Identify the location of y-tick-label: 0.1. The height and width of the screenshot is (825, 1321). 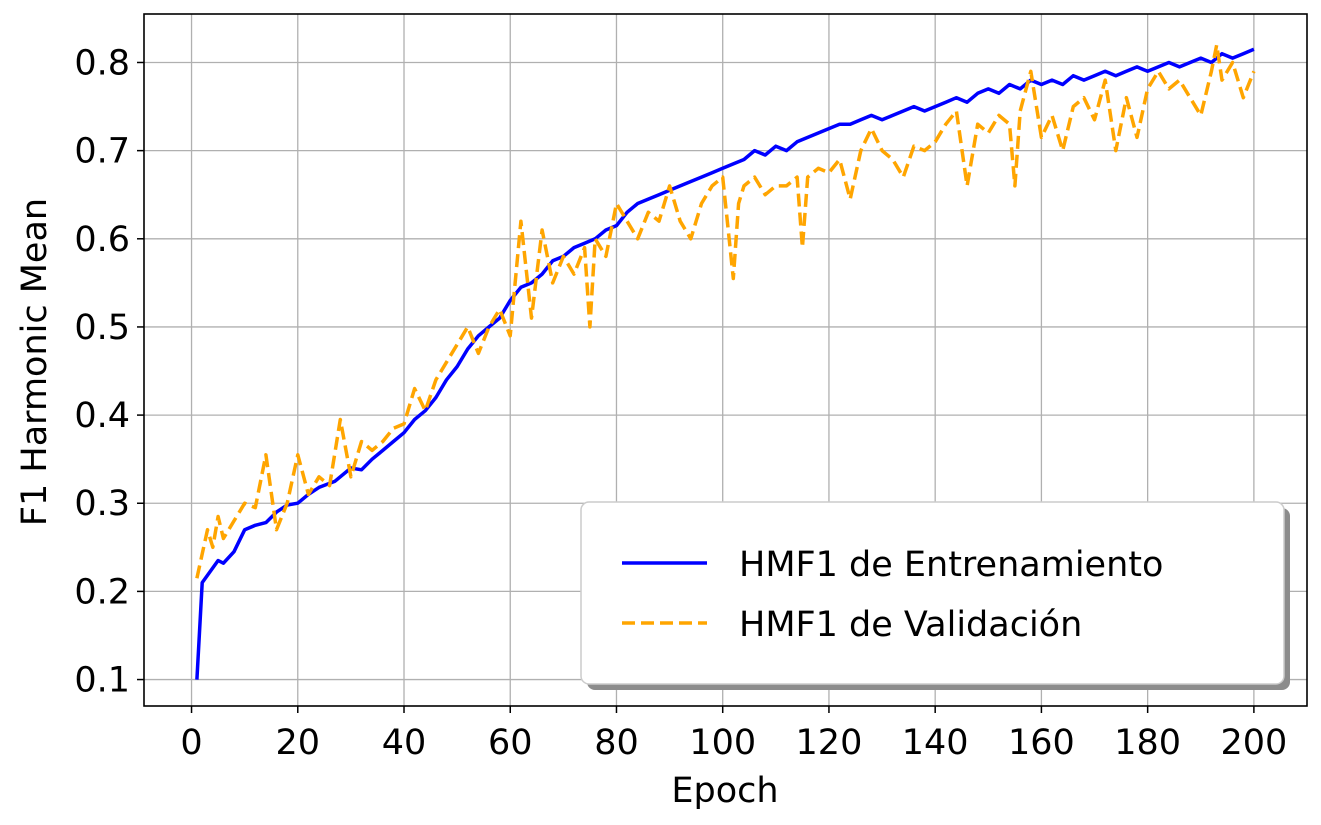
(102, 681).